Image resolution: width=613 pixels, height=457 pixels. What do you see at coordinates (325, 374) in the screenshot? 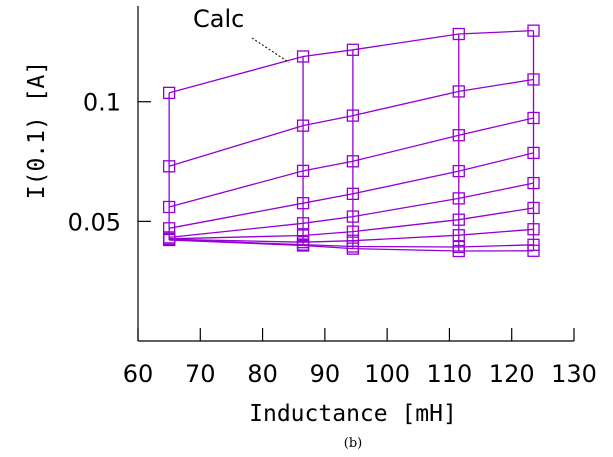
I see `x-tick-label: 90` at bounding box center [325, 374].